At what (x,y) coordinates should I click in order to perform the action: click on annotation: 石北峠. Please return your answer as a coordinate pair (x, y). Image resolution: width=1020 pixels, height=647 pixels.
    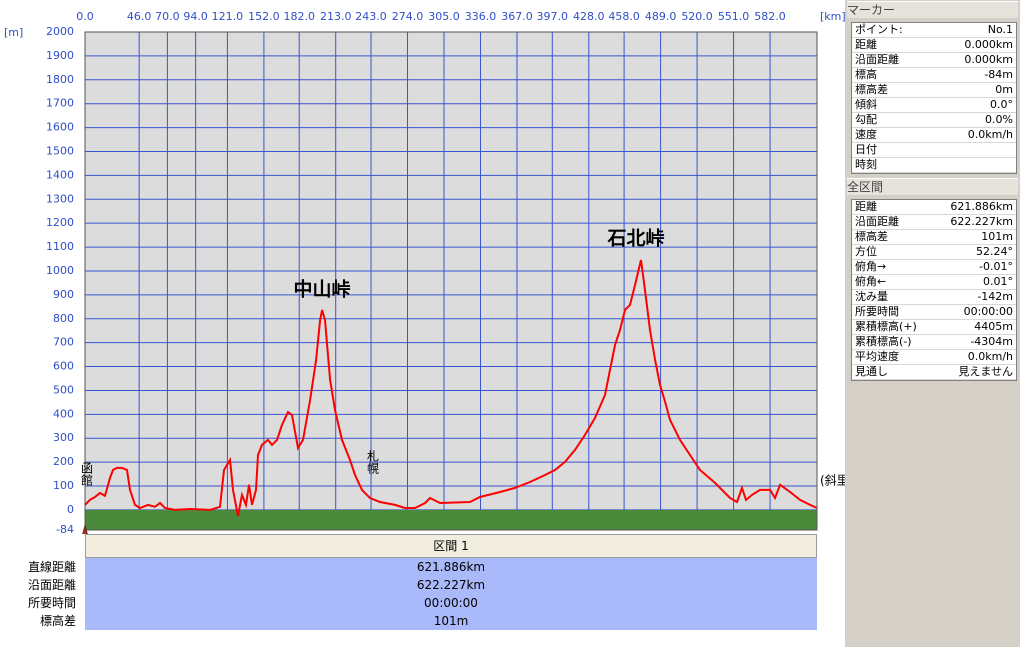
    Looking at the image, I should click on (635, 239).